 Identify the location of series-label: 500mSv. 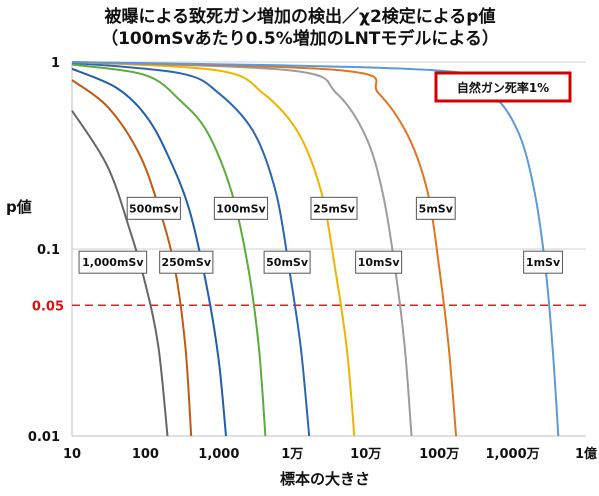
(154, 208).